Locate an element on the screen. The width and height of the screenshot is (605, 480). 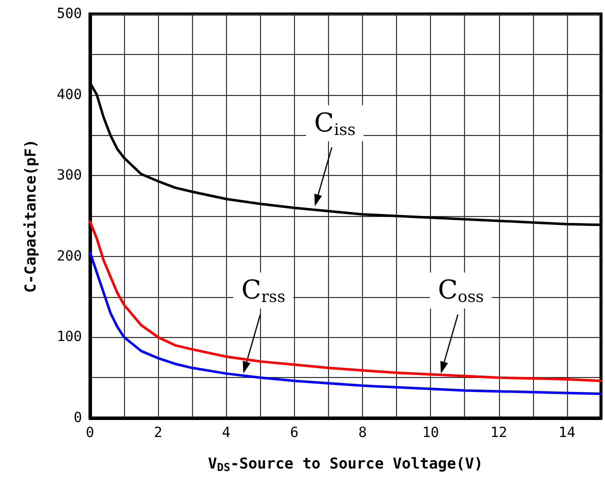
x-tick-label: 6 is located at coordinates (294, 433).